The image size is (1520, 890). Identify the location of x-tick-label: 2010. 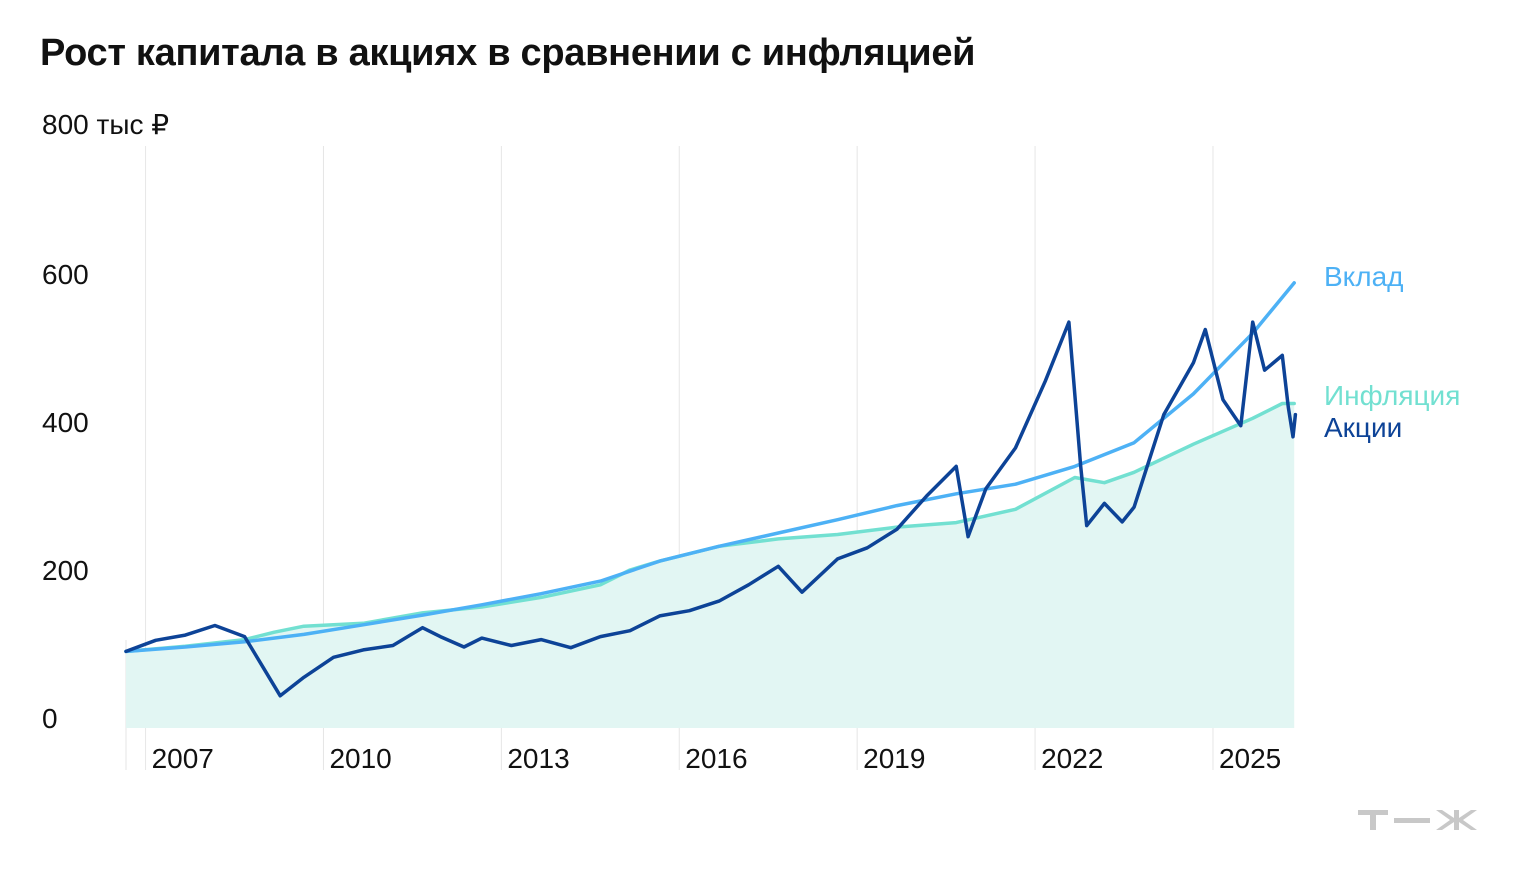
(360, 758).